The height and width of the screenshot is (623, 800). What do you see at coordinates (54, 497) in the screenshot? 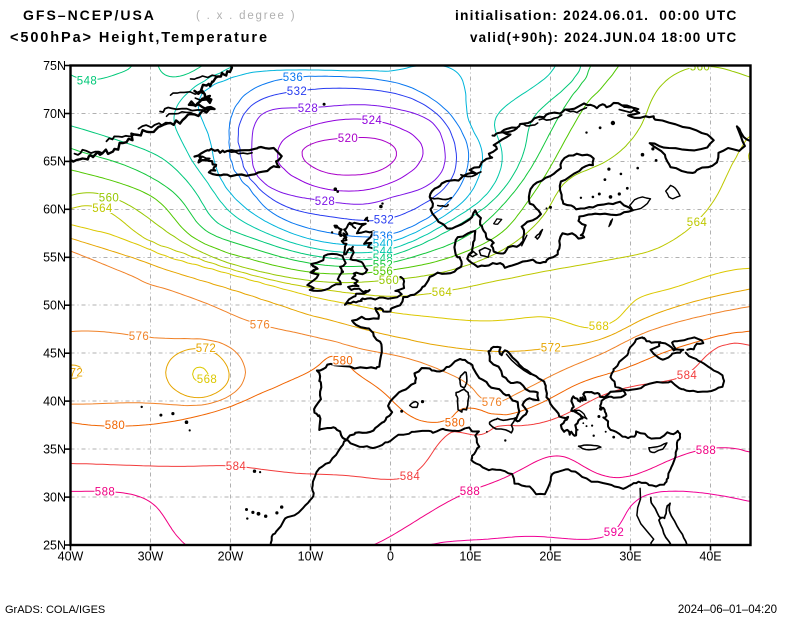
I see `svg-text: 30N` at bounding box center [54, 497].